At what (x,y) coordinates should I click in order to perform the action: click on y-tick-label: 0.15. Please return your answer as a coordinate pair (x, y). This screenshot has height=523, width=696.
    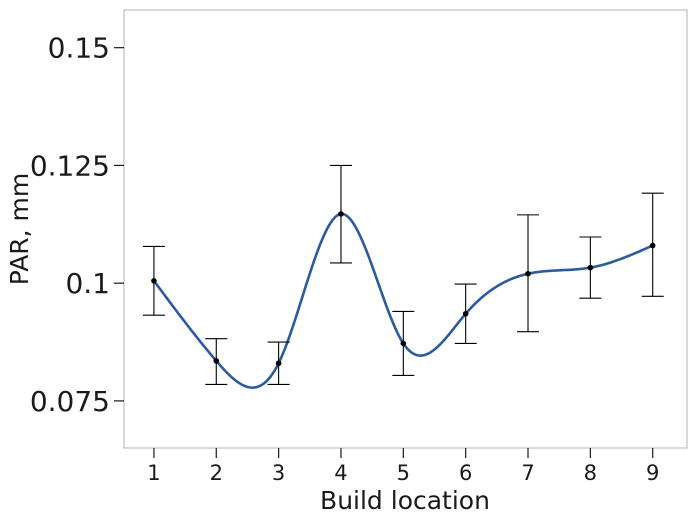
    Looking at the image, I should click on (79, 48).